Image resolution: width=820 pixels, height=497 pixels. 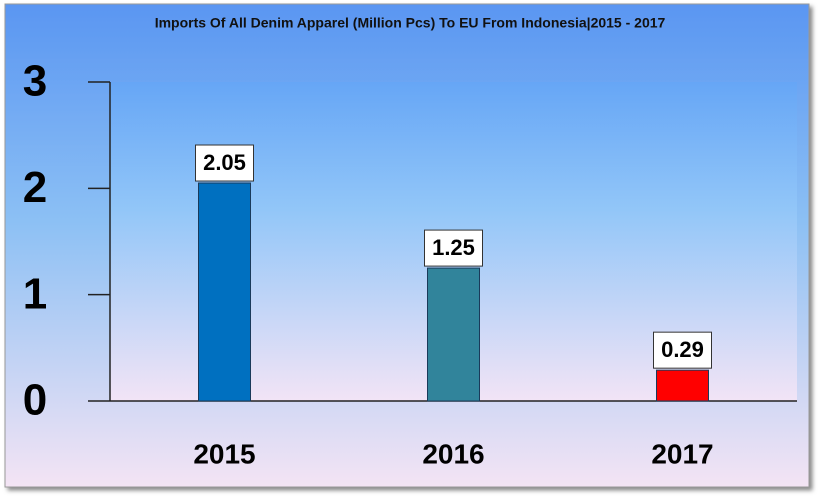 I want to click on x-tick-label: 2017, so click(x=682, y=453).